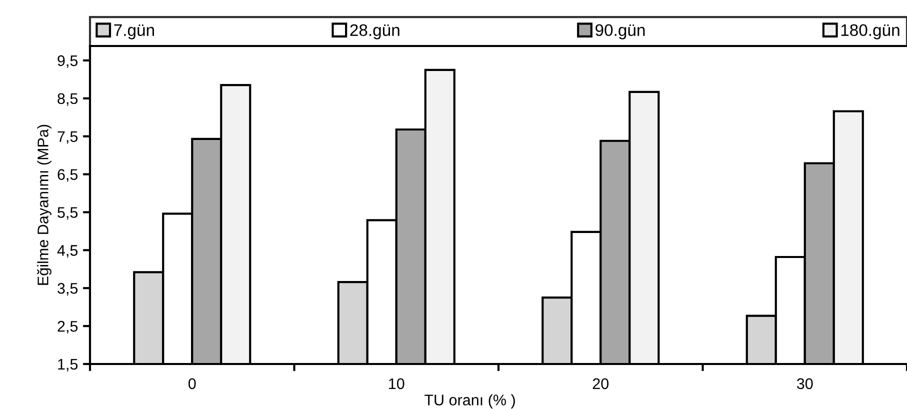 The width and height of the screenshot is (907, 409). Describe the element at coordinates (44, 204) in the screenshot. I see `y-axis-title: Eğilme Dayanımı (MPa)` at that location.